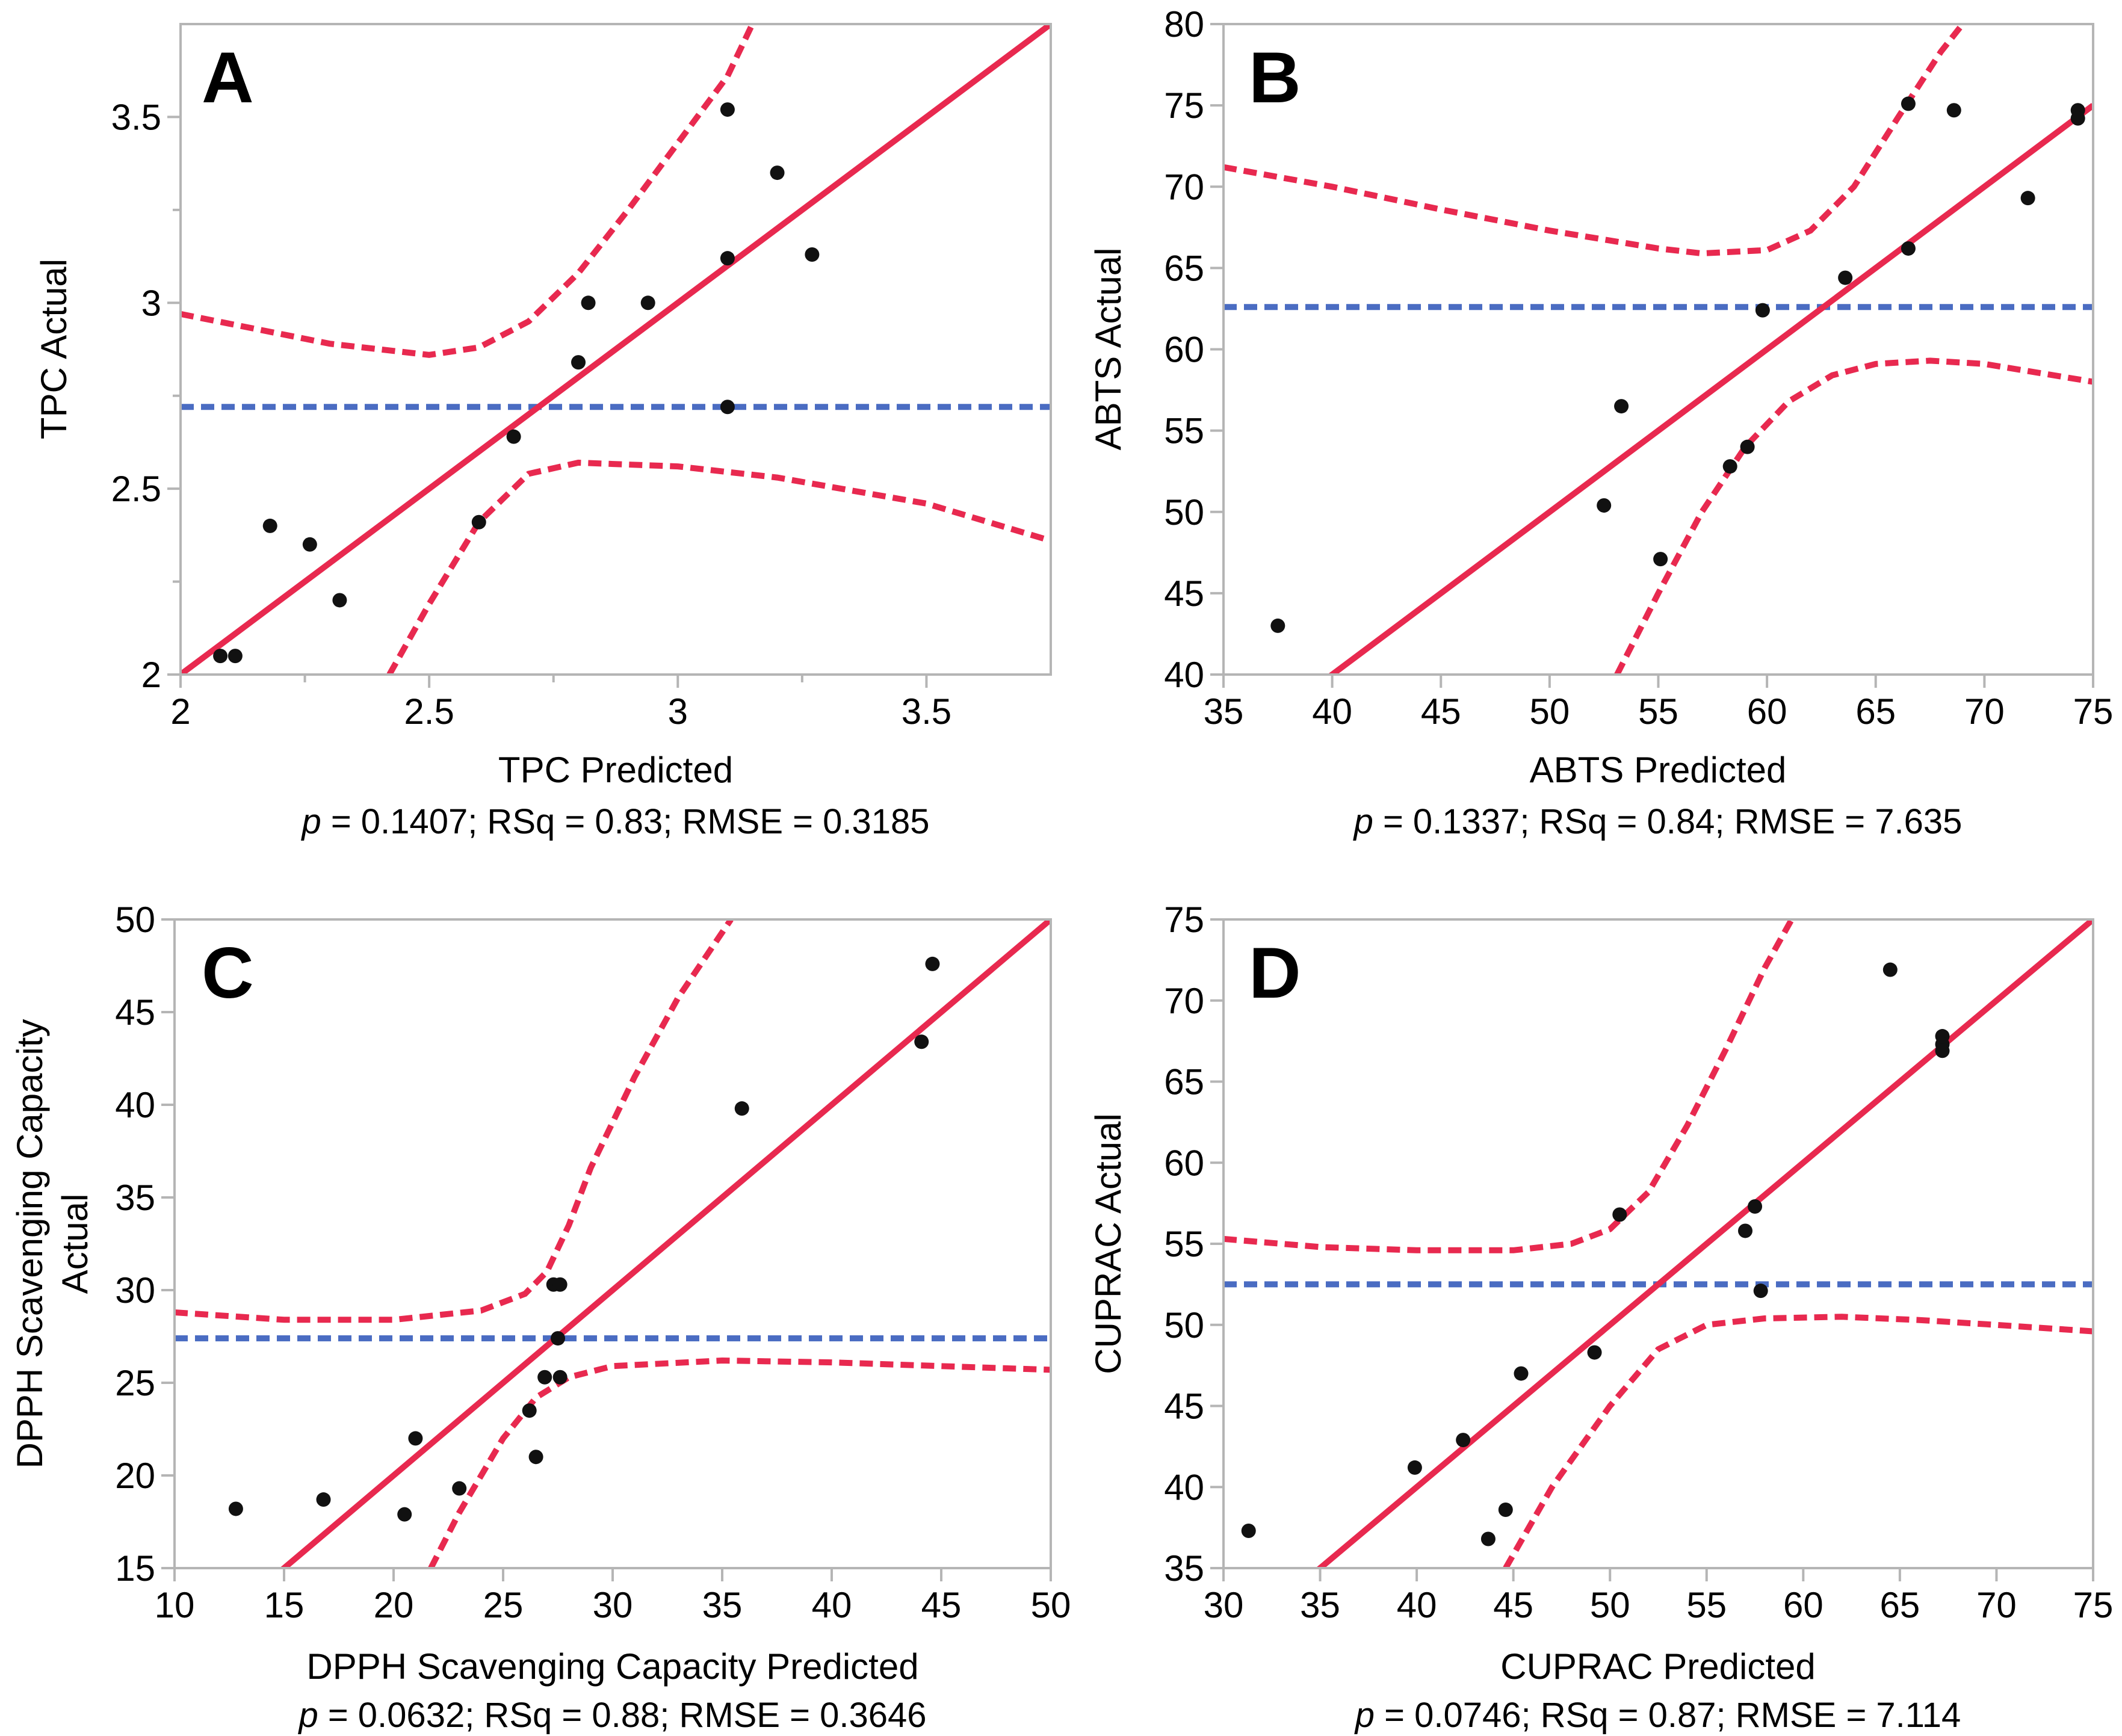 Image resolution: width=2122 pixels, height=1736 pixels. What do you see at coordinates (504, 1605) in the screenshot?
I see `x-tick-label: 25` at bounding box center [504, 1605].